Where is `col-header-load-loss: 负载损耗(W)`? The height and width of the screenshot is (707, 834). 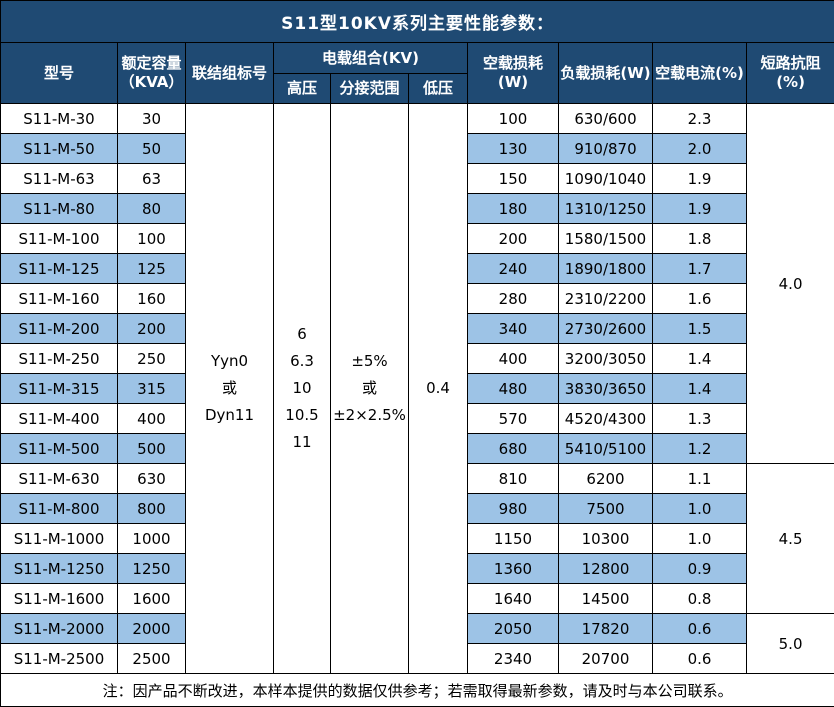
col-header-load-loss: 负载损耗(W) is located at coordinates (606, 73).